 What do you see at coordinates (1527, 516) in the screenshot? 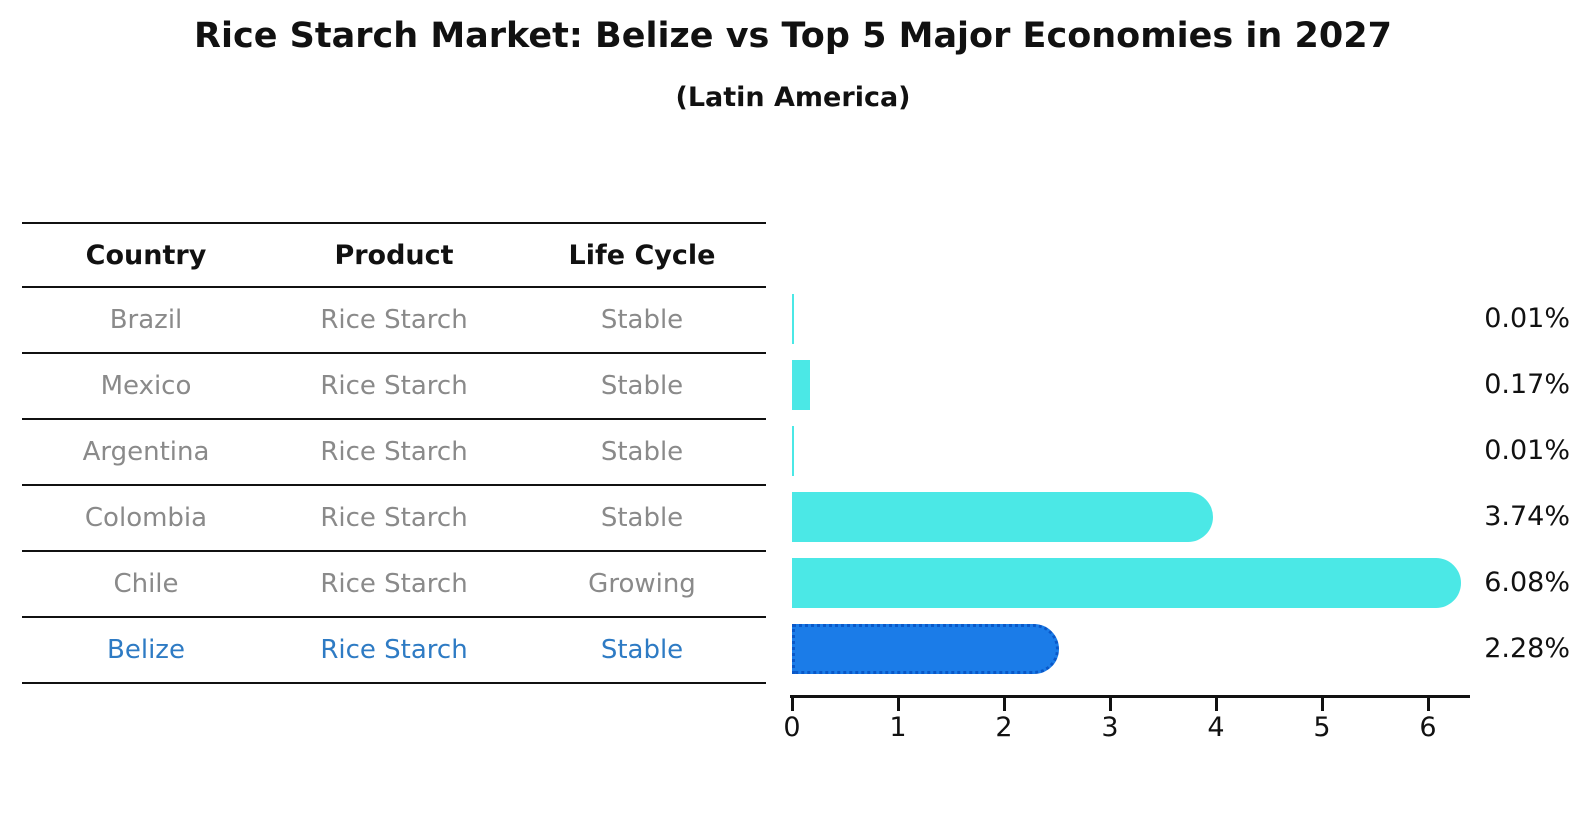
I see `bar-value-label: 3.74%` at bounding box center [1527, 516].